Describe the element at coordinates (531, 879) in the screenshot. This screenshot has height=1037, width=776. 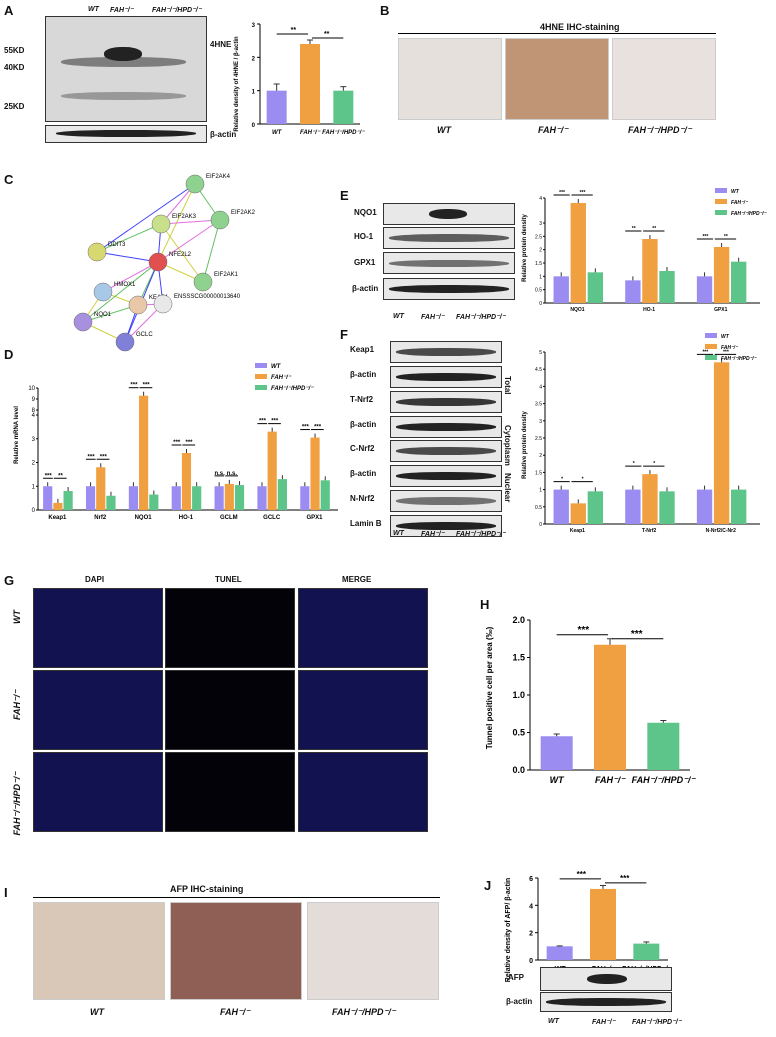
I see `y-tick-label: 6` at that location.